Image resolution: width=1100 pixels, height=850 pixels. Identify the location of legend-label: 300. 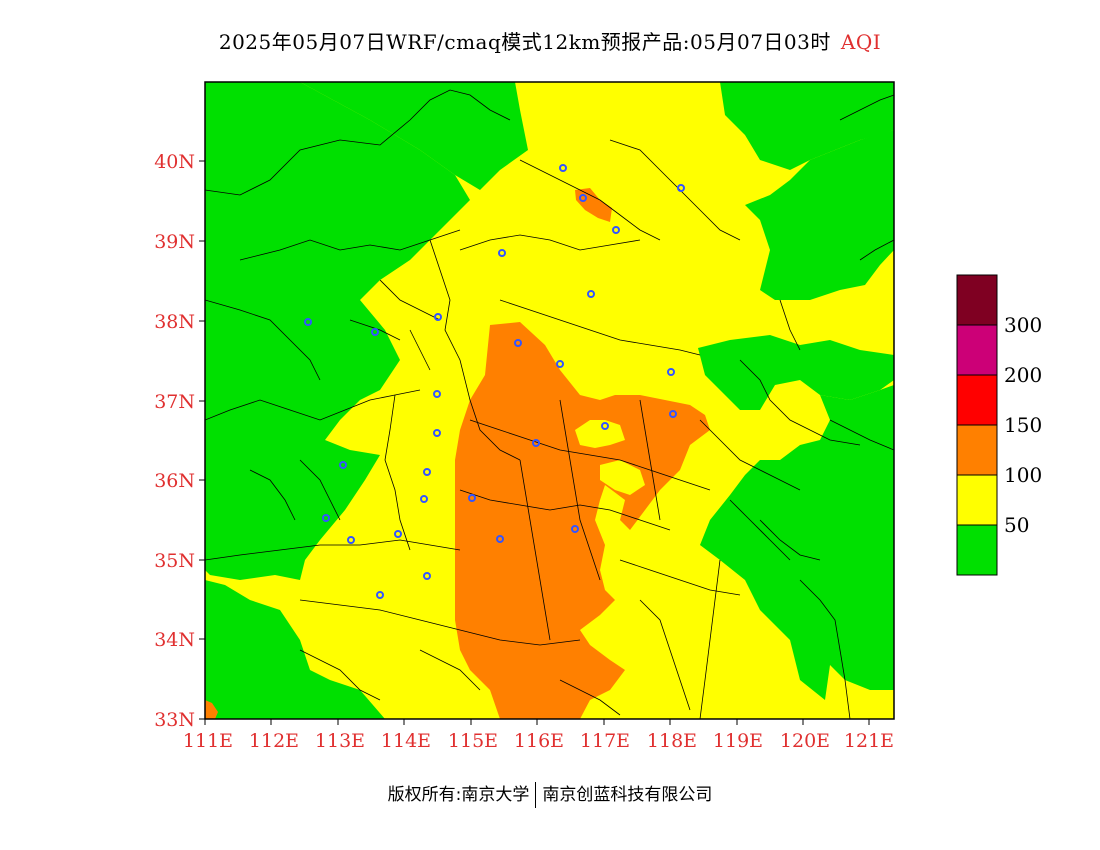
(1023, 325).